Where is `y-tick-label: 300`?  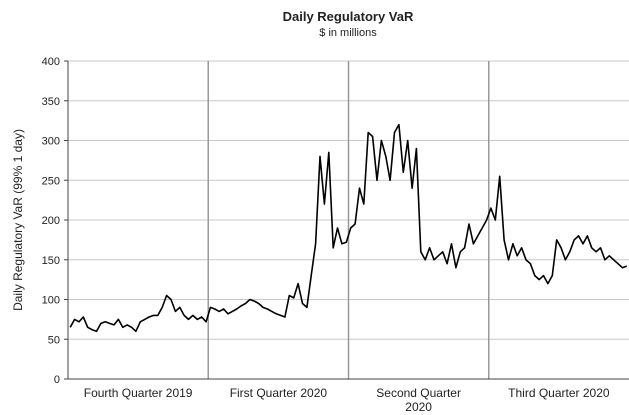
y-tick-label: 300 is located at coordinates (51, 142).